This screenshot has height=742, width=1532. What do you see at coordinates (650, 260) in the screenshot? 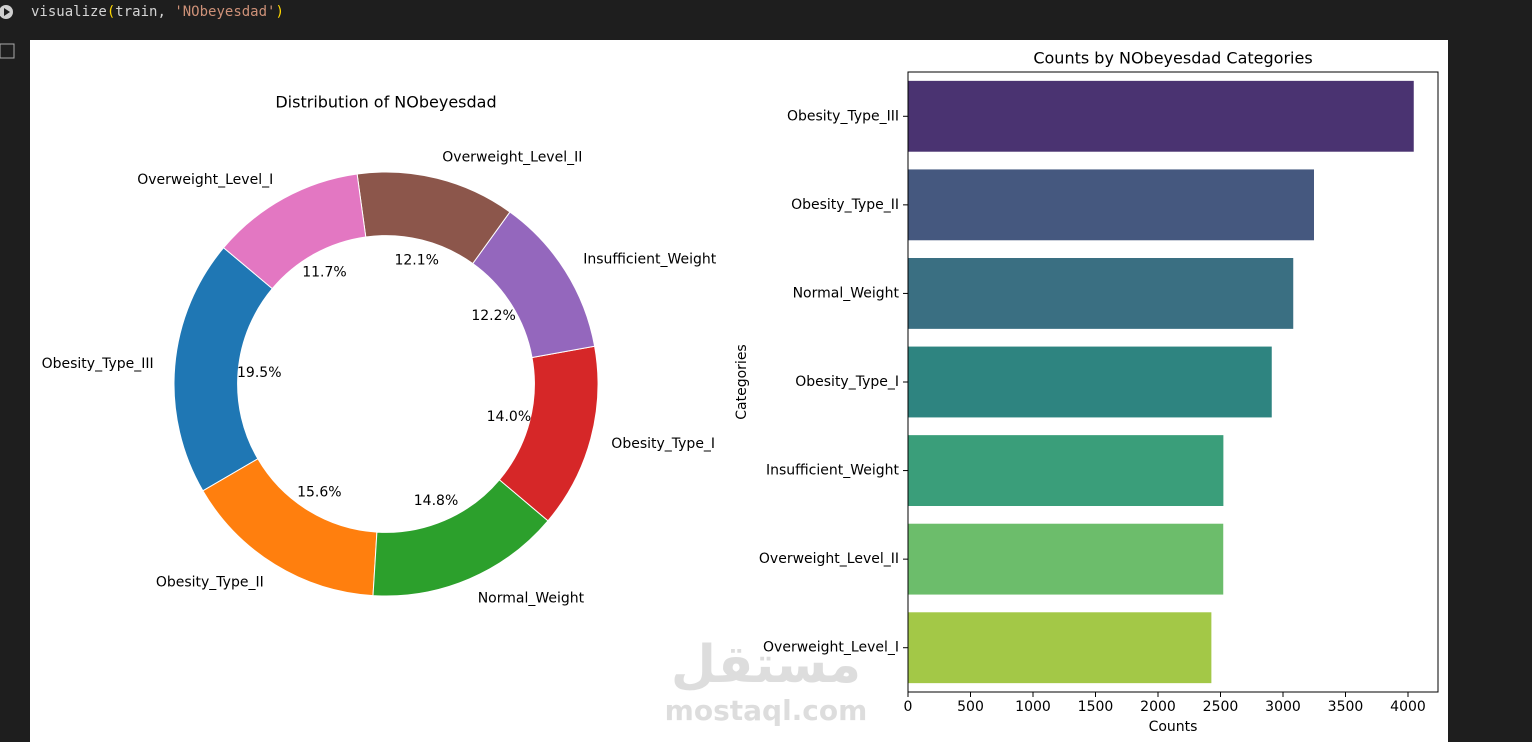
I see `pie-label: Insufficient_Weight` at bounding box center [650, 260].